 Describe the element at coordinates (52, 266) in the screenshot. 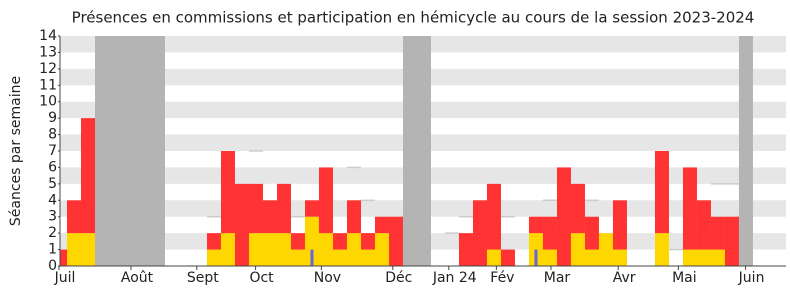

I see `y-tick-label: 0` at that location.